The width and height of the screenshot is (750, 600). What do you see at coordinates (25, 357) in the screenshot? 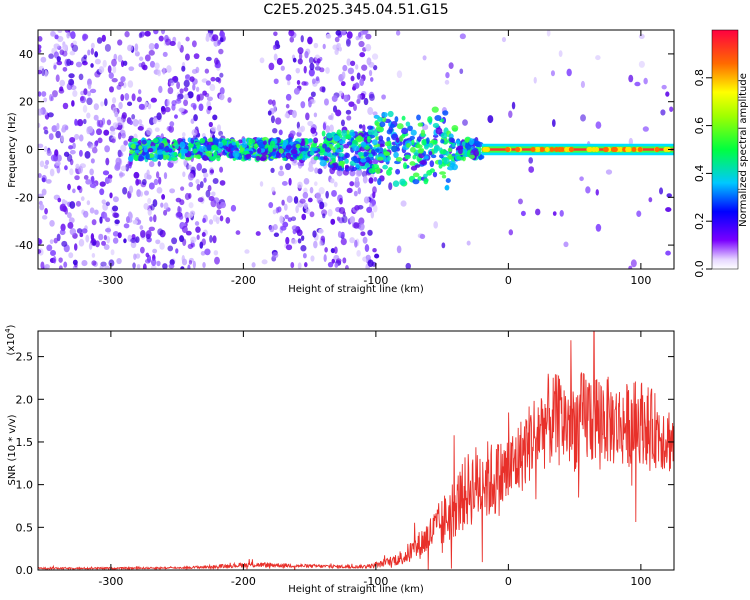
I see `y-tick-label: 2.5` at bounding box center [25, 357].